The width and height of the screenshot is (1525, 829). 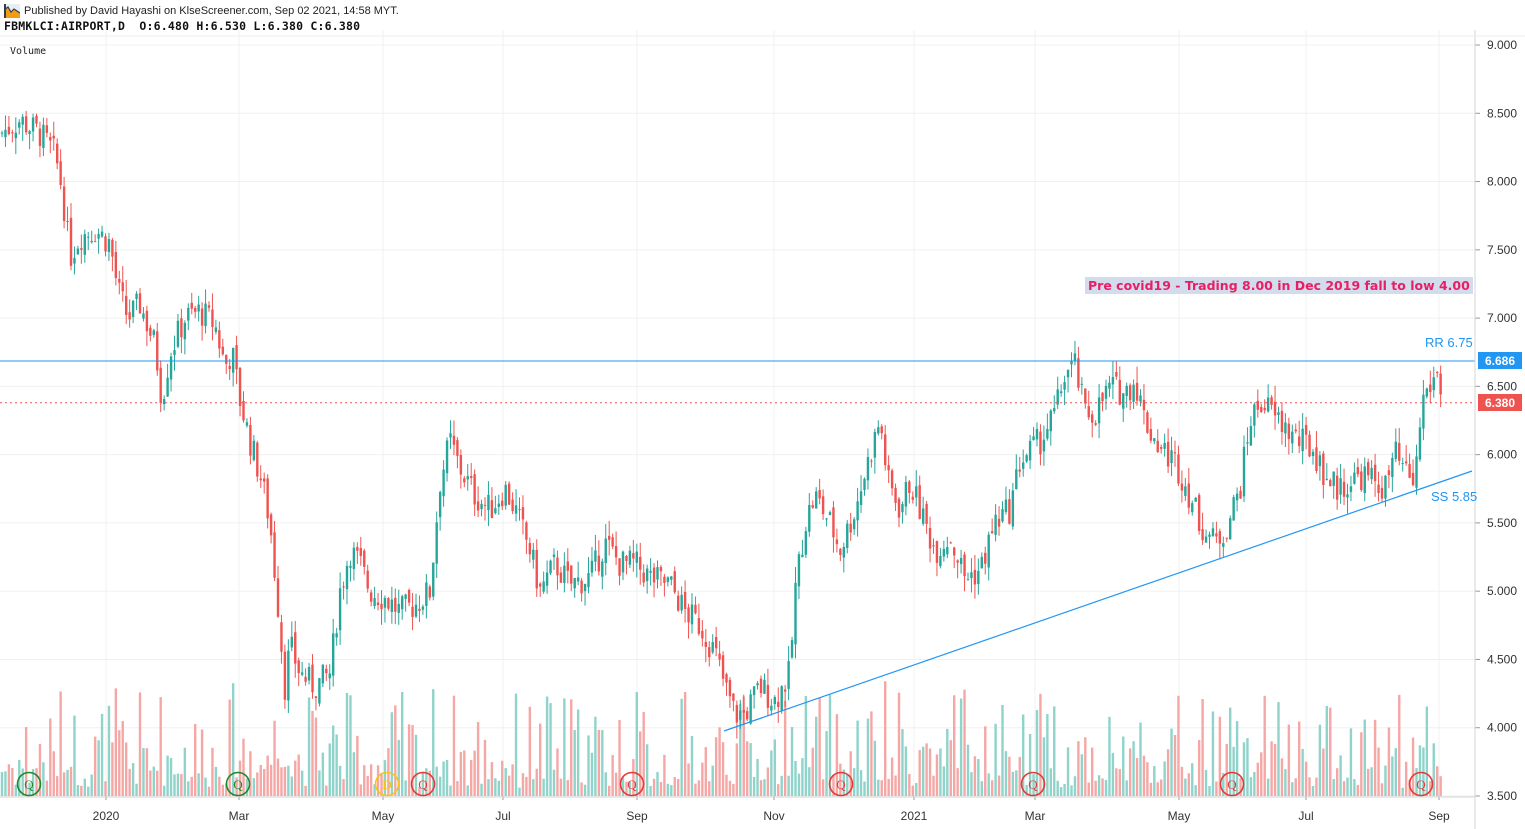 What do you see at coordinates (1502, 728) in the screenshot?
I see `price-axis-label: 4.000` at bounding box center [1502, 728].